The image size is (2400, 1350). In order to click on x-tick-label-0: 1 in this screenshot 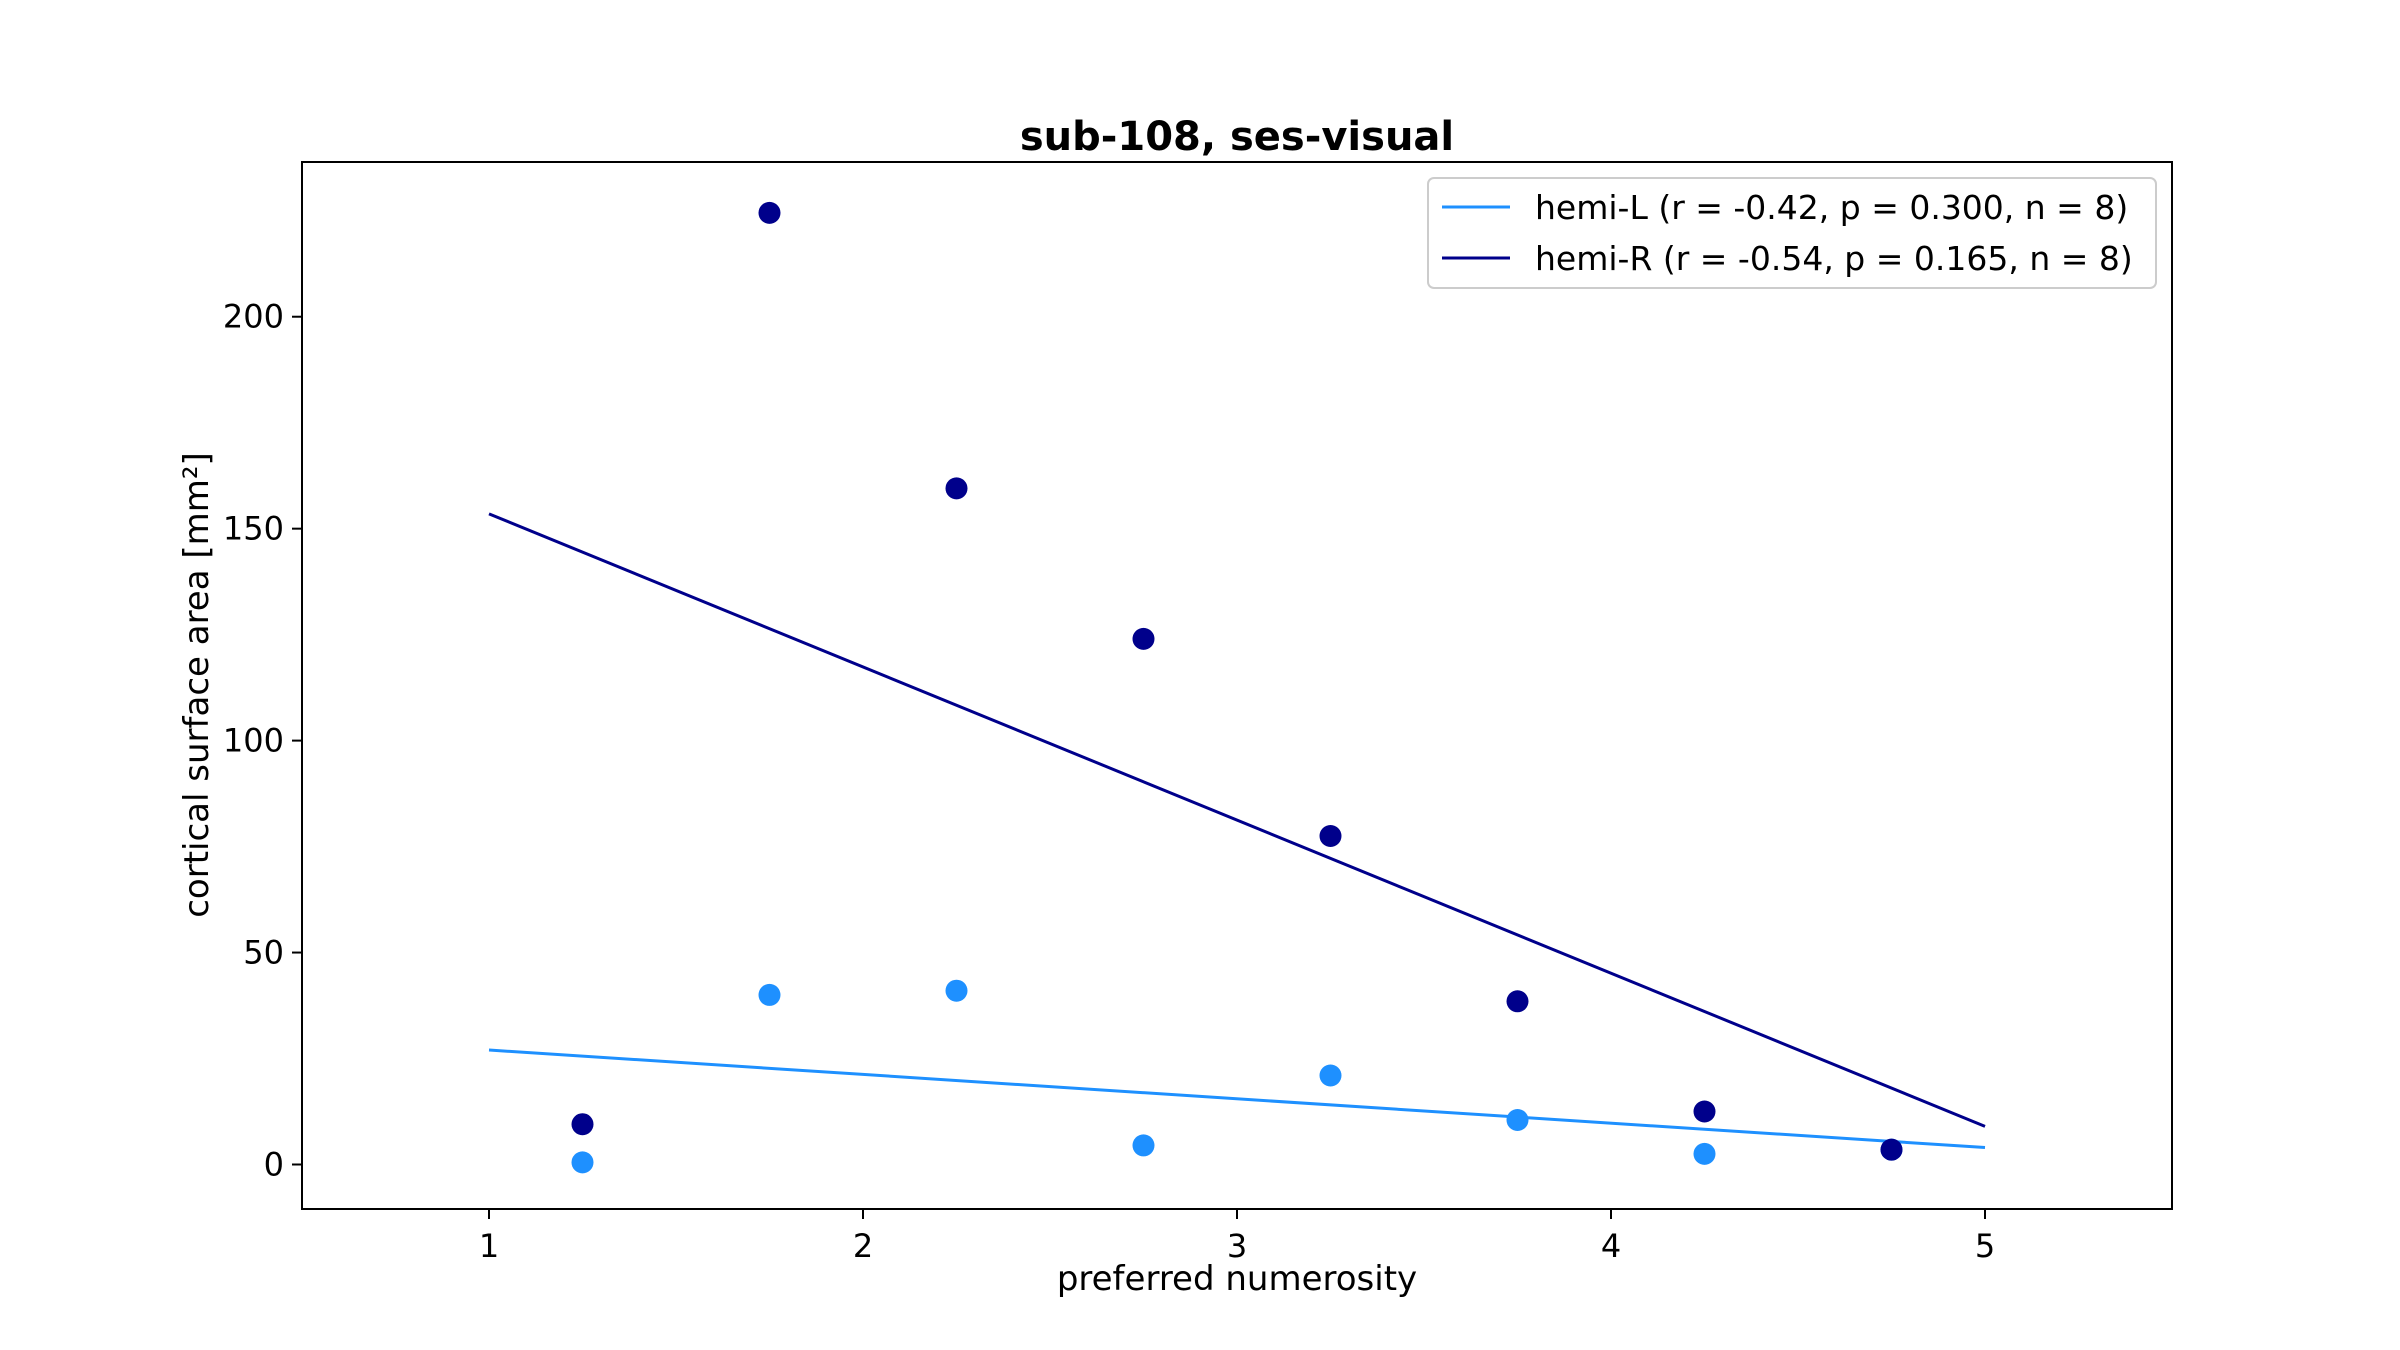, I will do `click(489, 1246)`.